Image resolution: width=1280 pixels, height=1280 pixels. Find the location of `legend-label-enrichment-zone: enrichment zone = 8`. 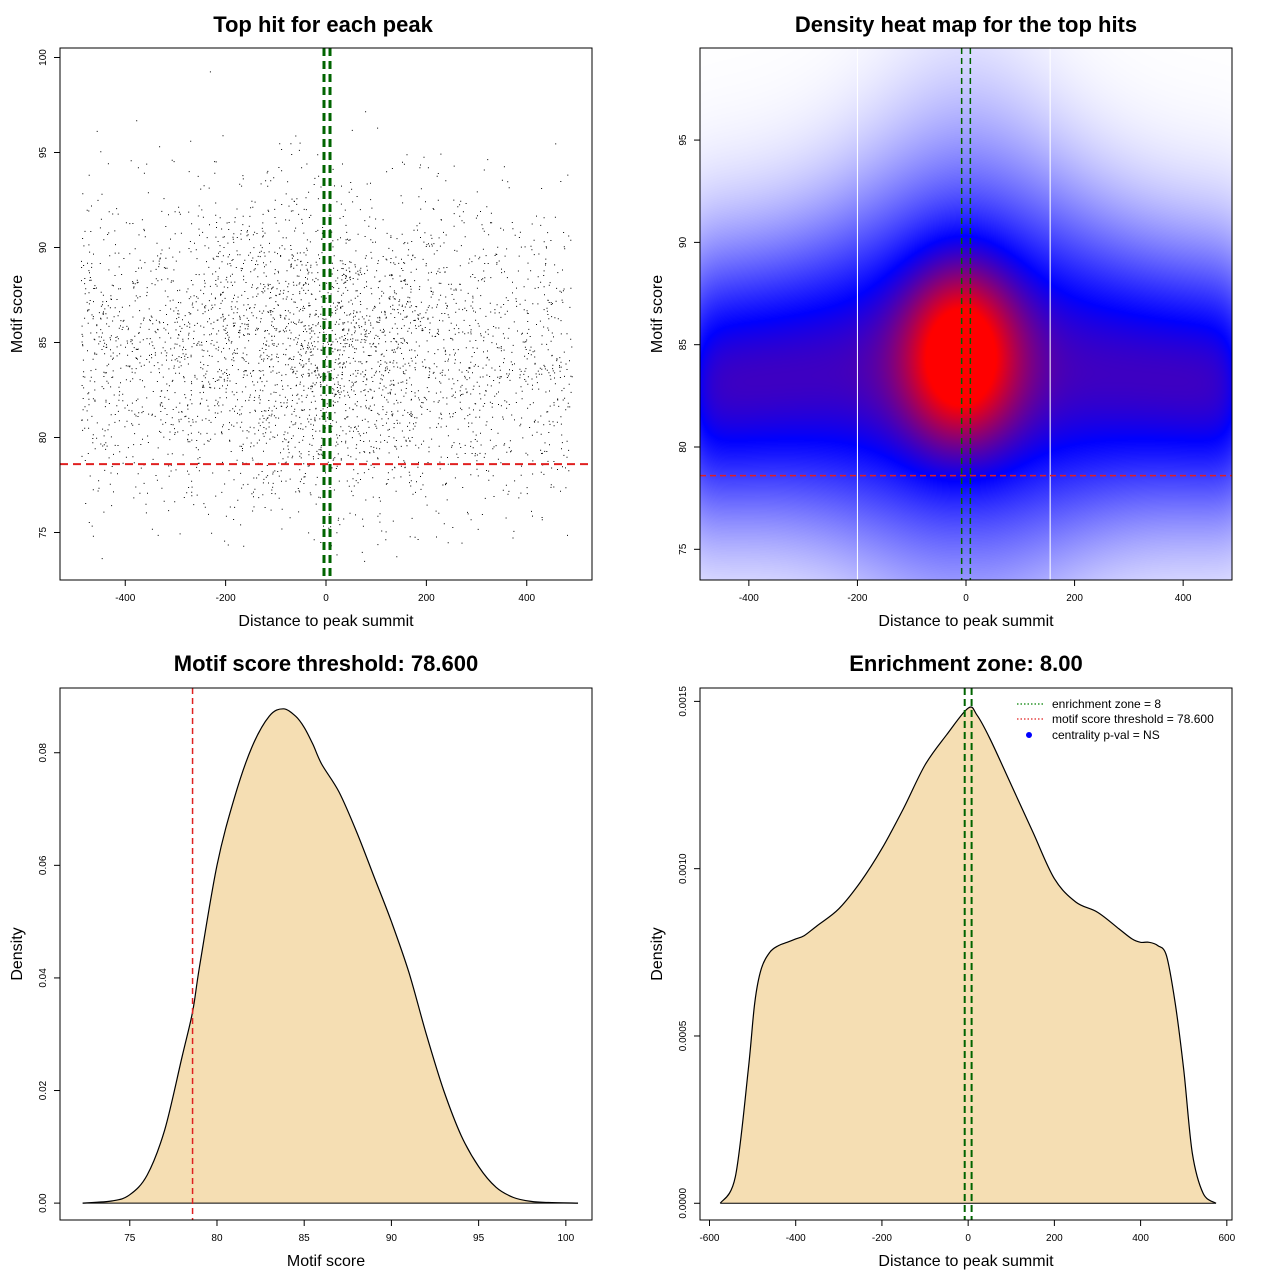

legend-label-enrichment-zone: enrichment zone = 8 is located at coordinates (1106, 704).